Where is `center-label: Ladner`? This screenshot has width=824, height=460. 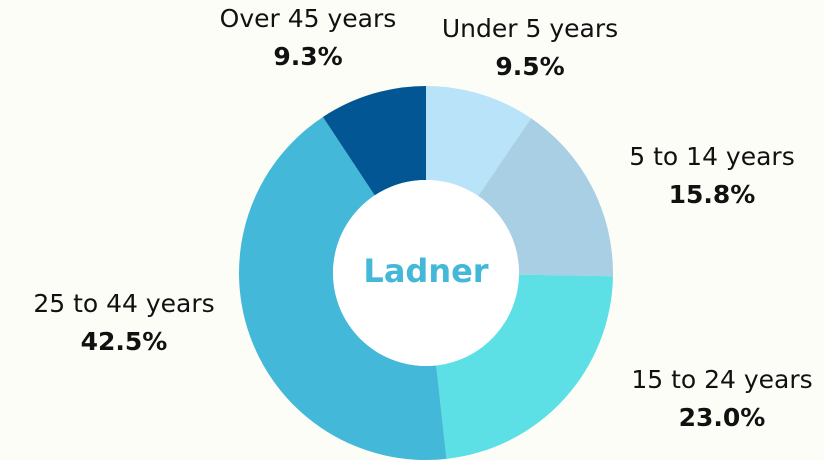 center-label: Ladner is located at coordinates (425, 271).